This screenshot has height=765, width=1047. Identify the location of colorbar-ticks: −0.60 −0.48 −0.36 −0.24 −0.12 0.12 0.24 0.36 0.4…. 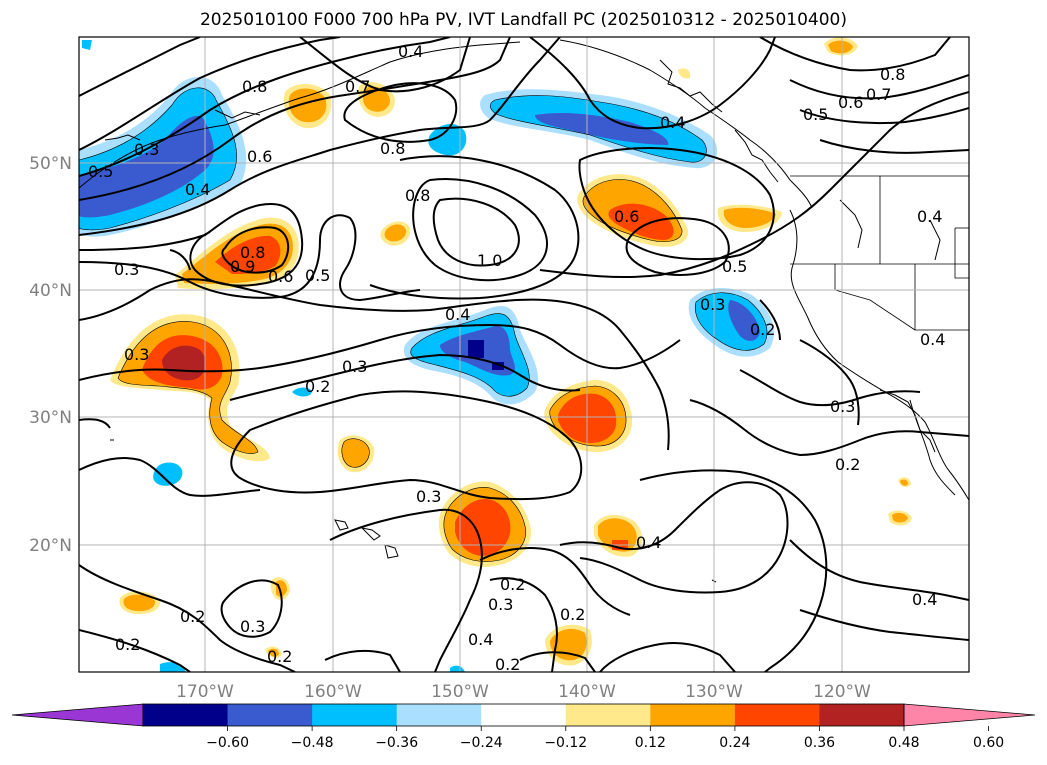
(605, 738).